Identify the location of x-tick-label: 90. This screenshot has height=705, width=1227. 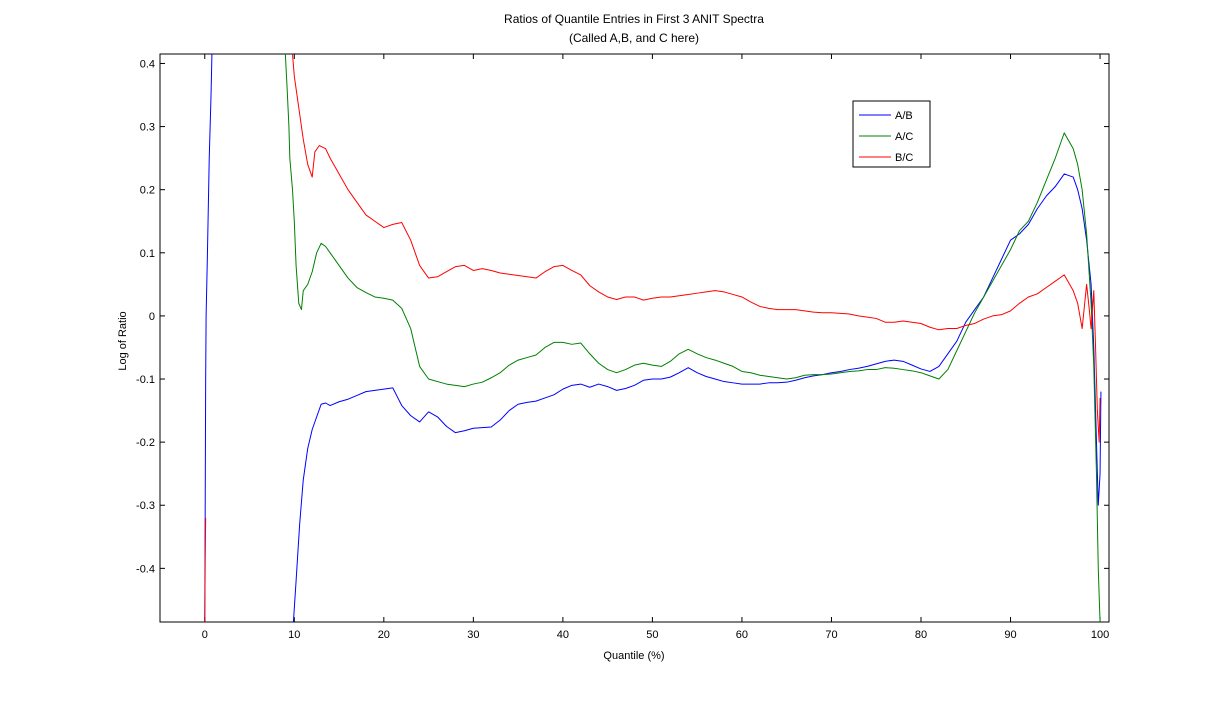
(1010, 635).